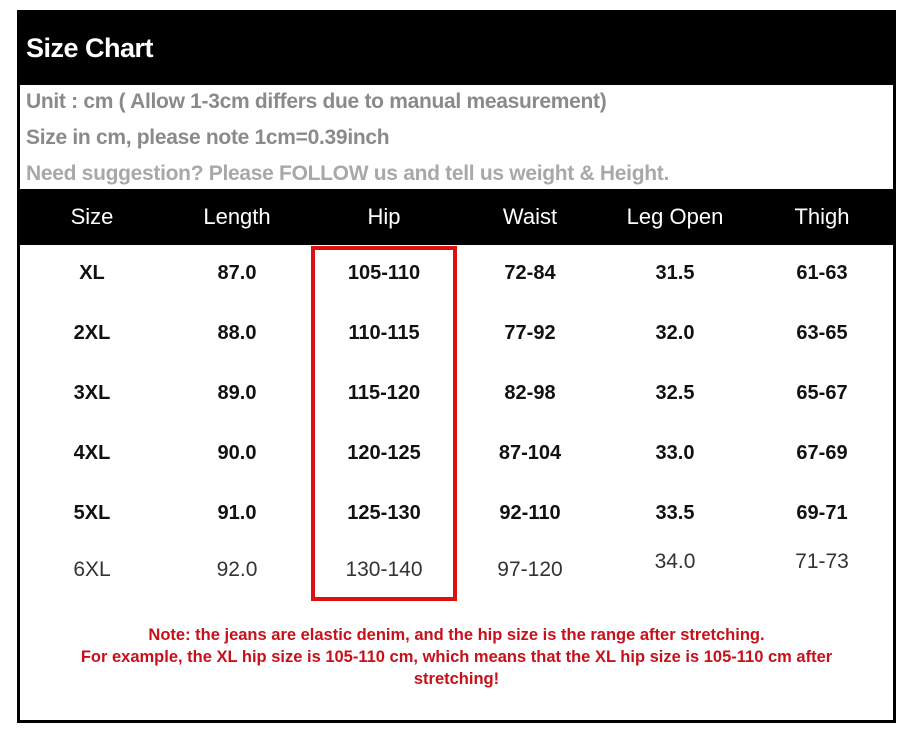  I want to click on table-cell: 89.0, so click(237, 393).